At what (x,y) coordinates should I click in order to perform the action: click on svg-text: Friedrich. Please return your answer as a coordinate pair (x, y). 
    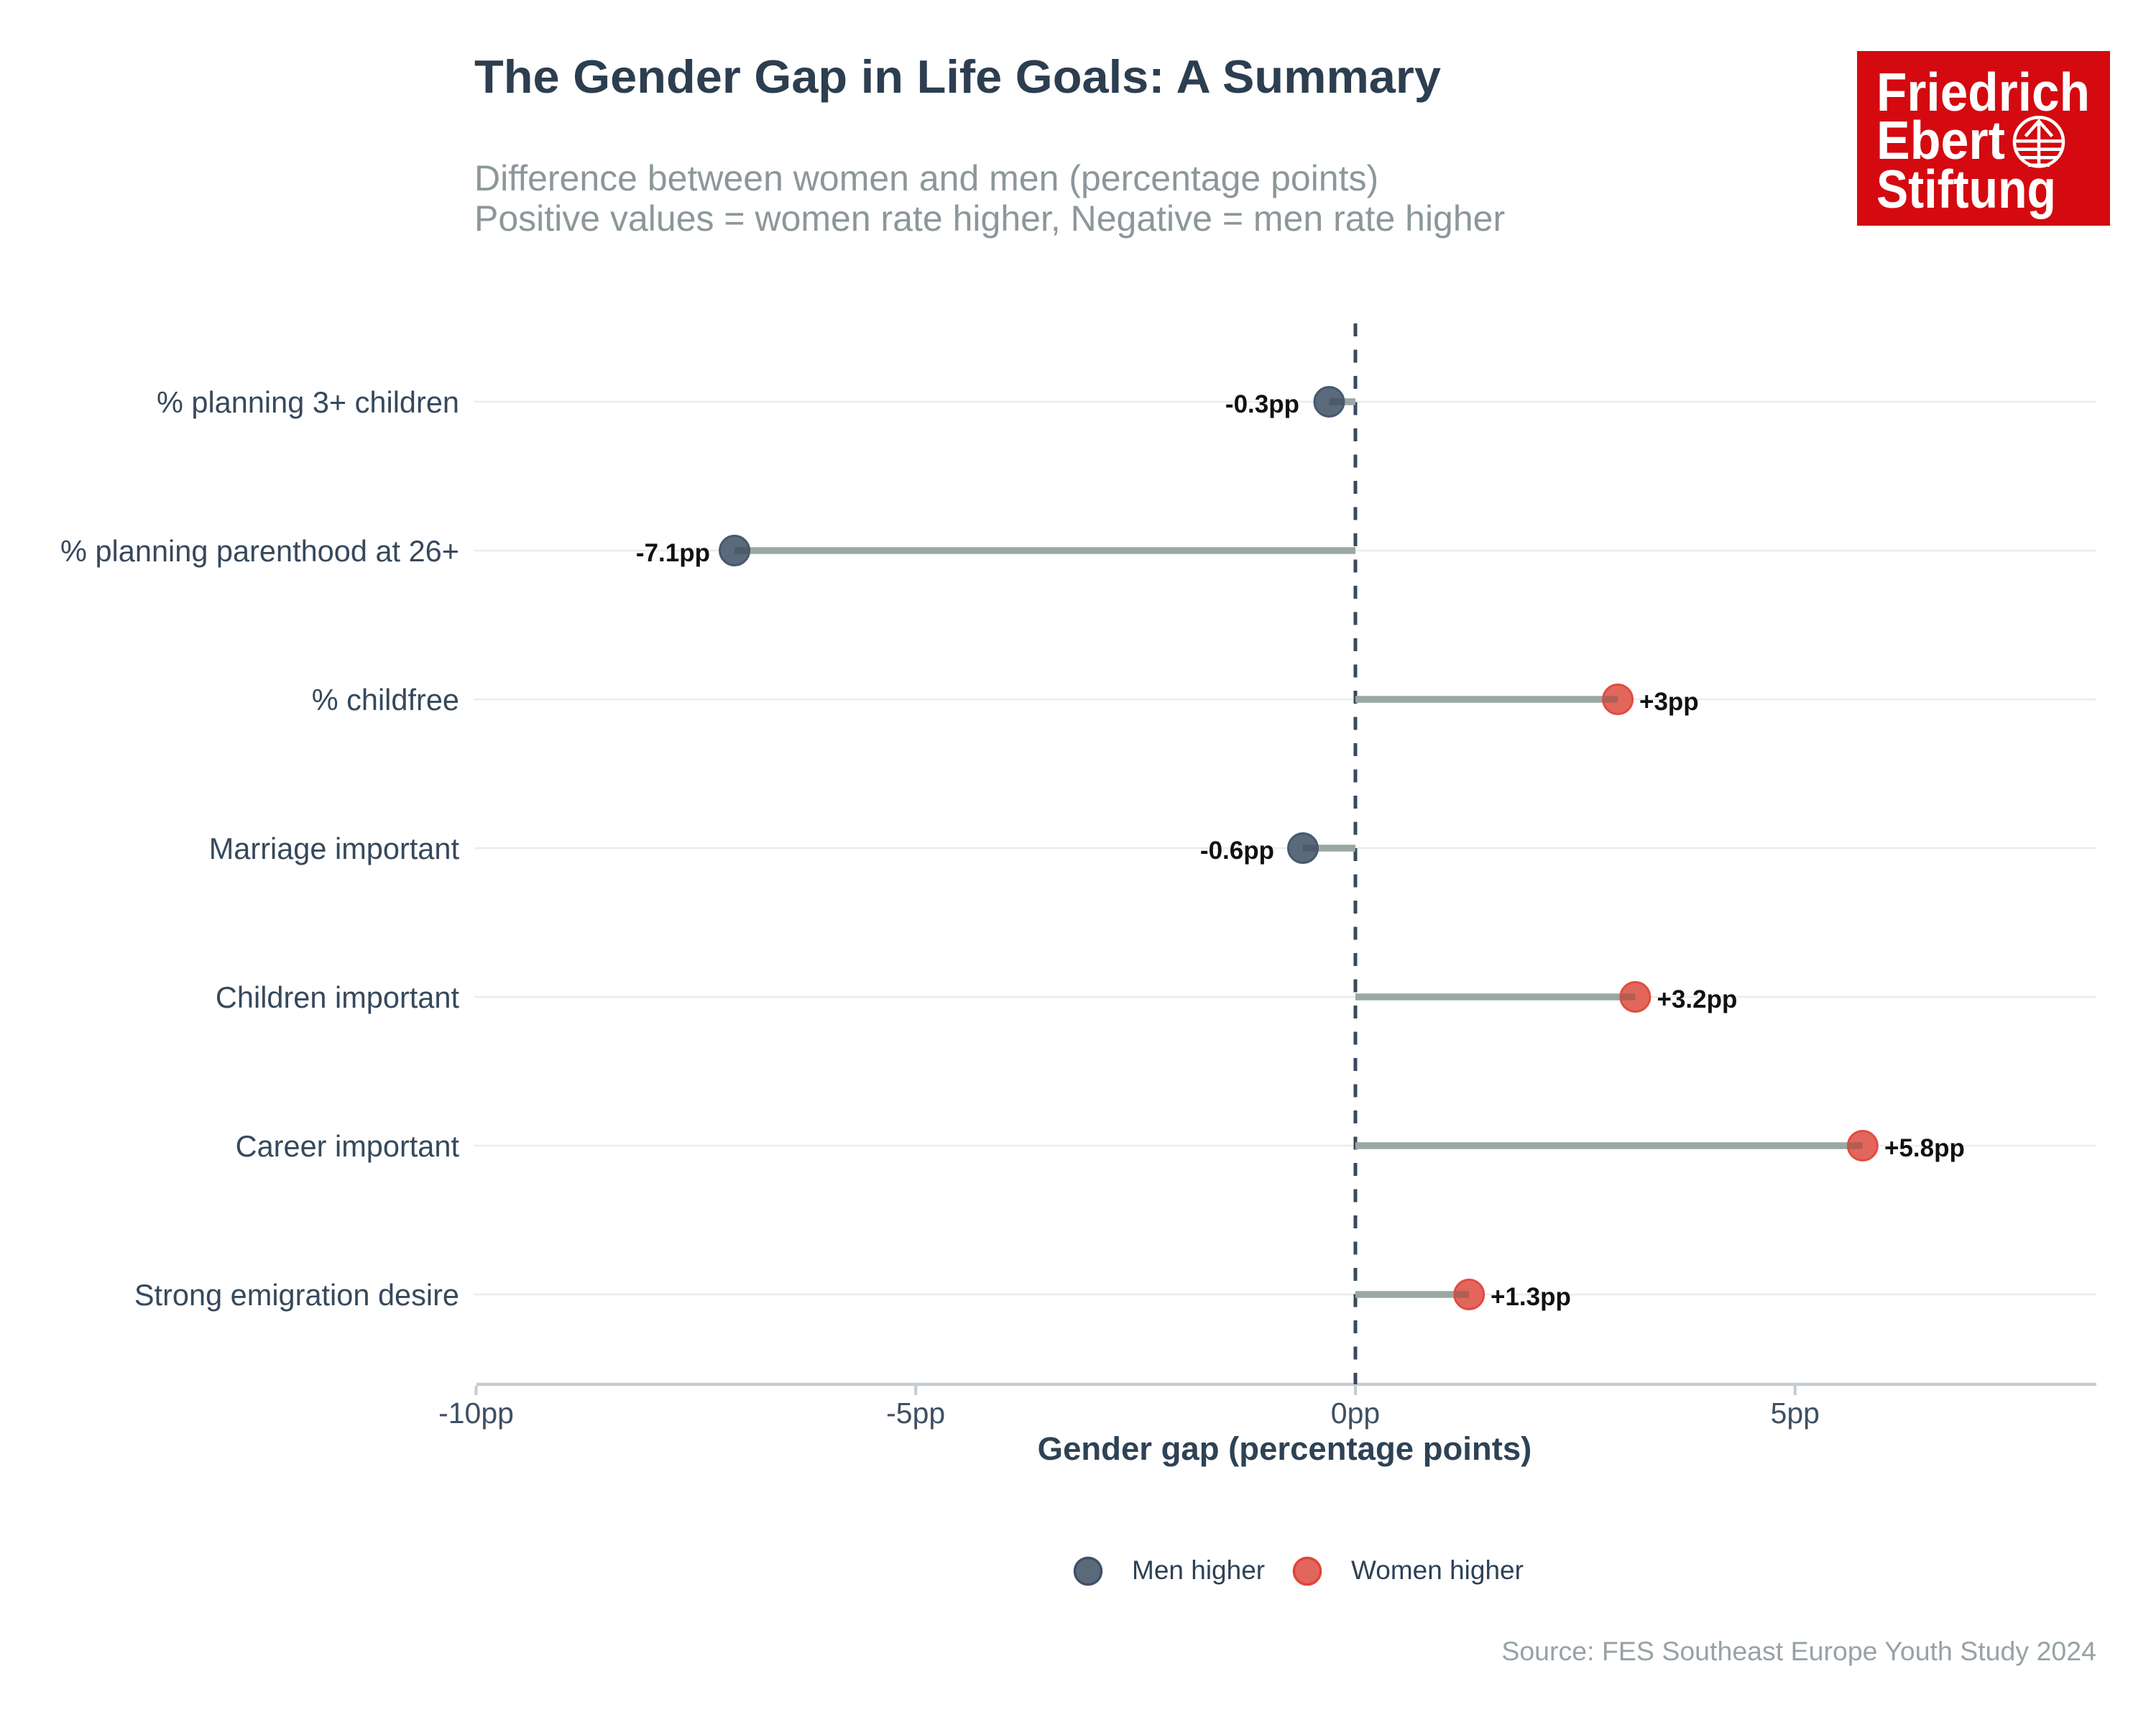
    Looking at the image, I should click on (1983, 92).